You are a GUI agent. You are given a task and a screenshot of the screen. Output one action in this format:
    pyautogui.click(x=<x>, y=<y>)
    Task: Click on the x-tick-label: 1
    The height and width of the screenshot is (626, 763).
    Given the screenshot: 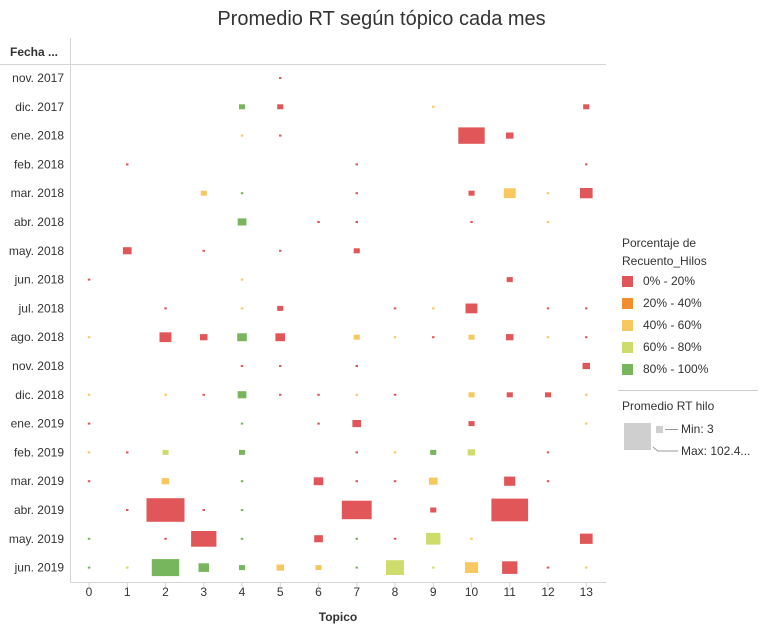 What is the action you would take?
    pyautogui.click(x=127, y=592)
    